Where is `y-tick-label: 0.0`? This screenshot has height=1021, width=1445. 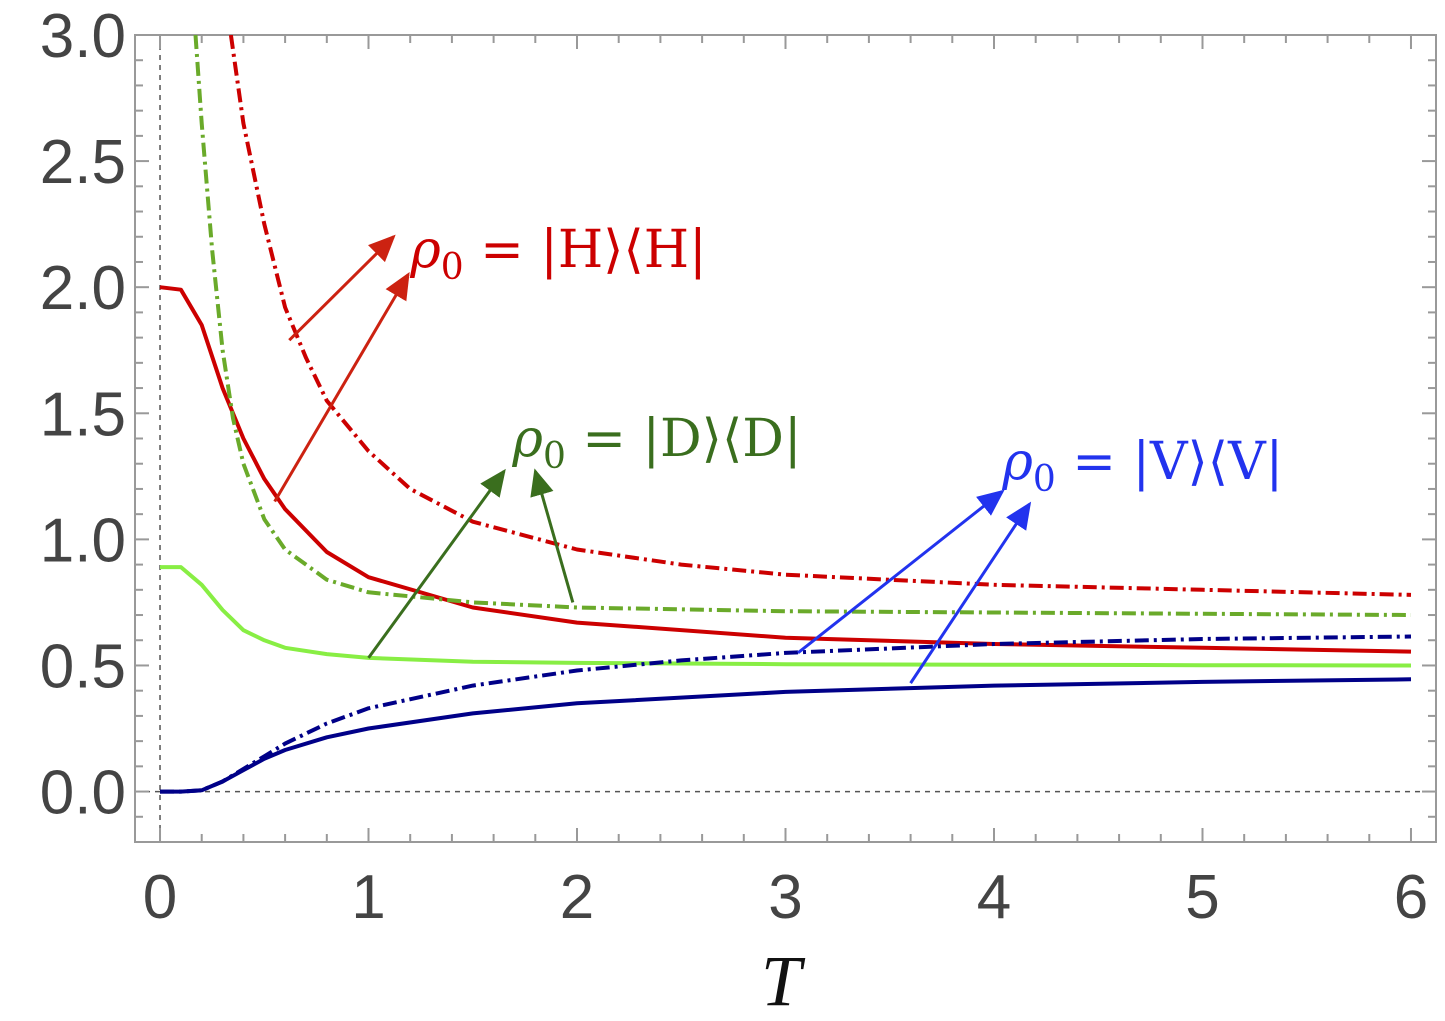 y-tick-label: 0.0 is located at coordinates (83, 793).